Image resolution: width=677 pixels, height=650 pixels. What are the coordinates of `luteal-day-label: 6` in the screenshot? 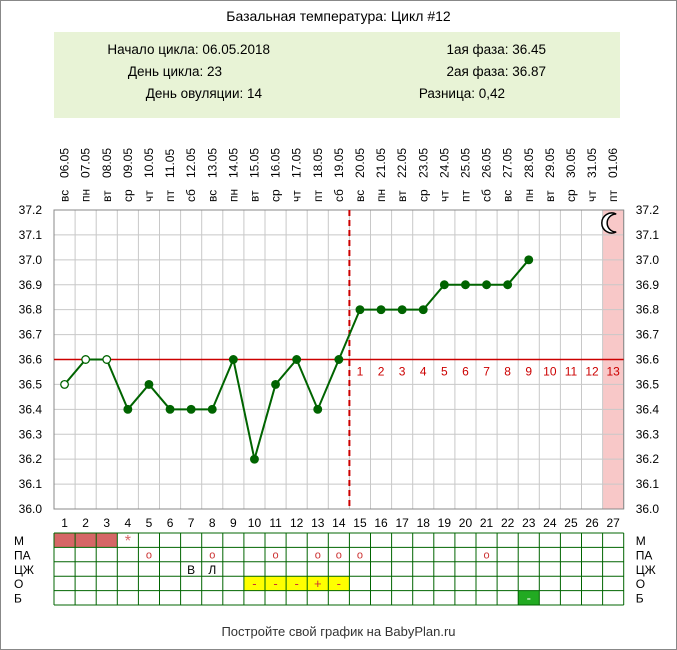 It's located at (465, 372).